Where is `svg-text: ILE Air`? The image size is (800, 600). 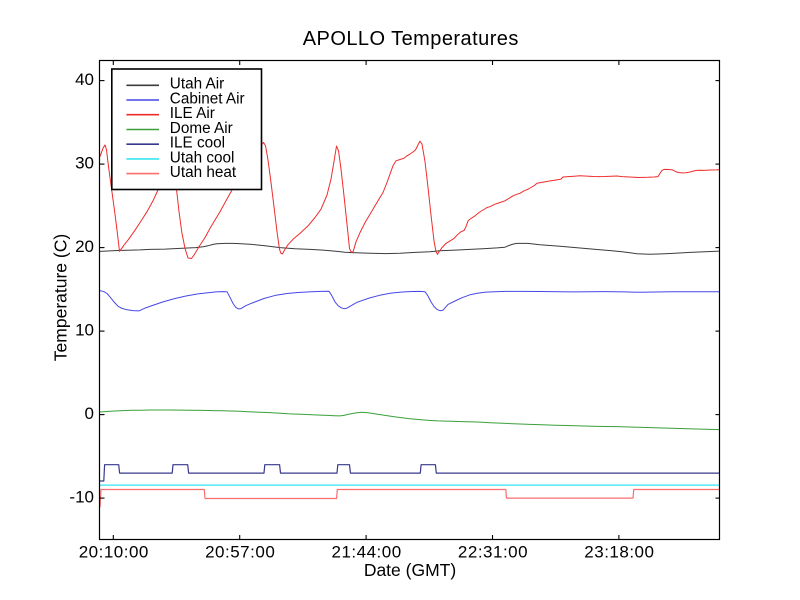 svg-text: ILE Air is located at coordinates (192, 113).